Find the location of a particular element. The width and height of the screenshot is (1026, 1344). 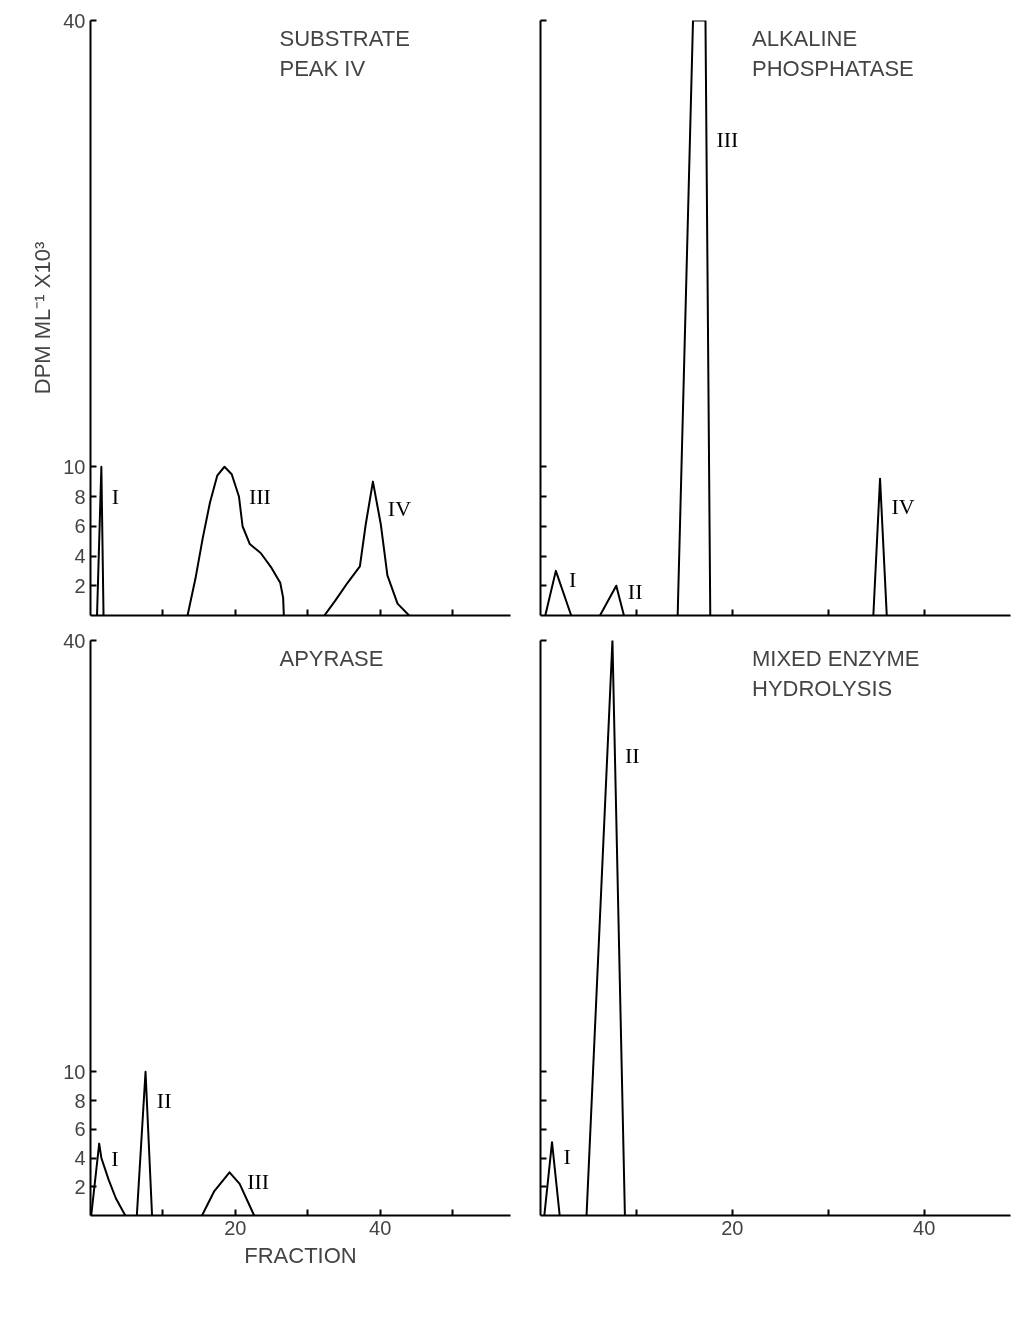

x-axis-title: FRACTION is located at coordinates (300, 1255).